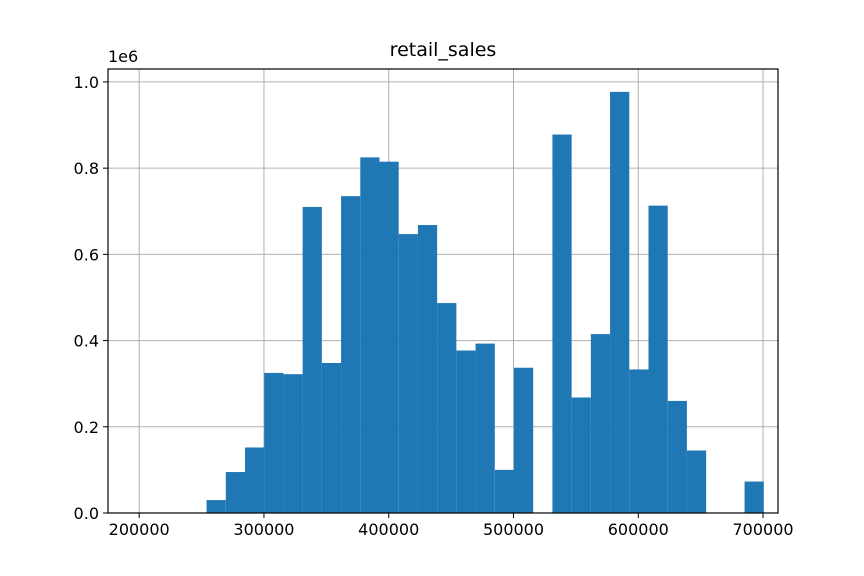 Image resolution: width=864 pixels, height=576 pixels. Describe the element at coordinates (638, 529) in the screenshot. I see `x-tick-label: 600000` at that location.